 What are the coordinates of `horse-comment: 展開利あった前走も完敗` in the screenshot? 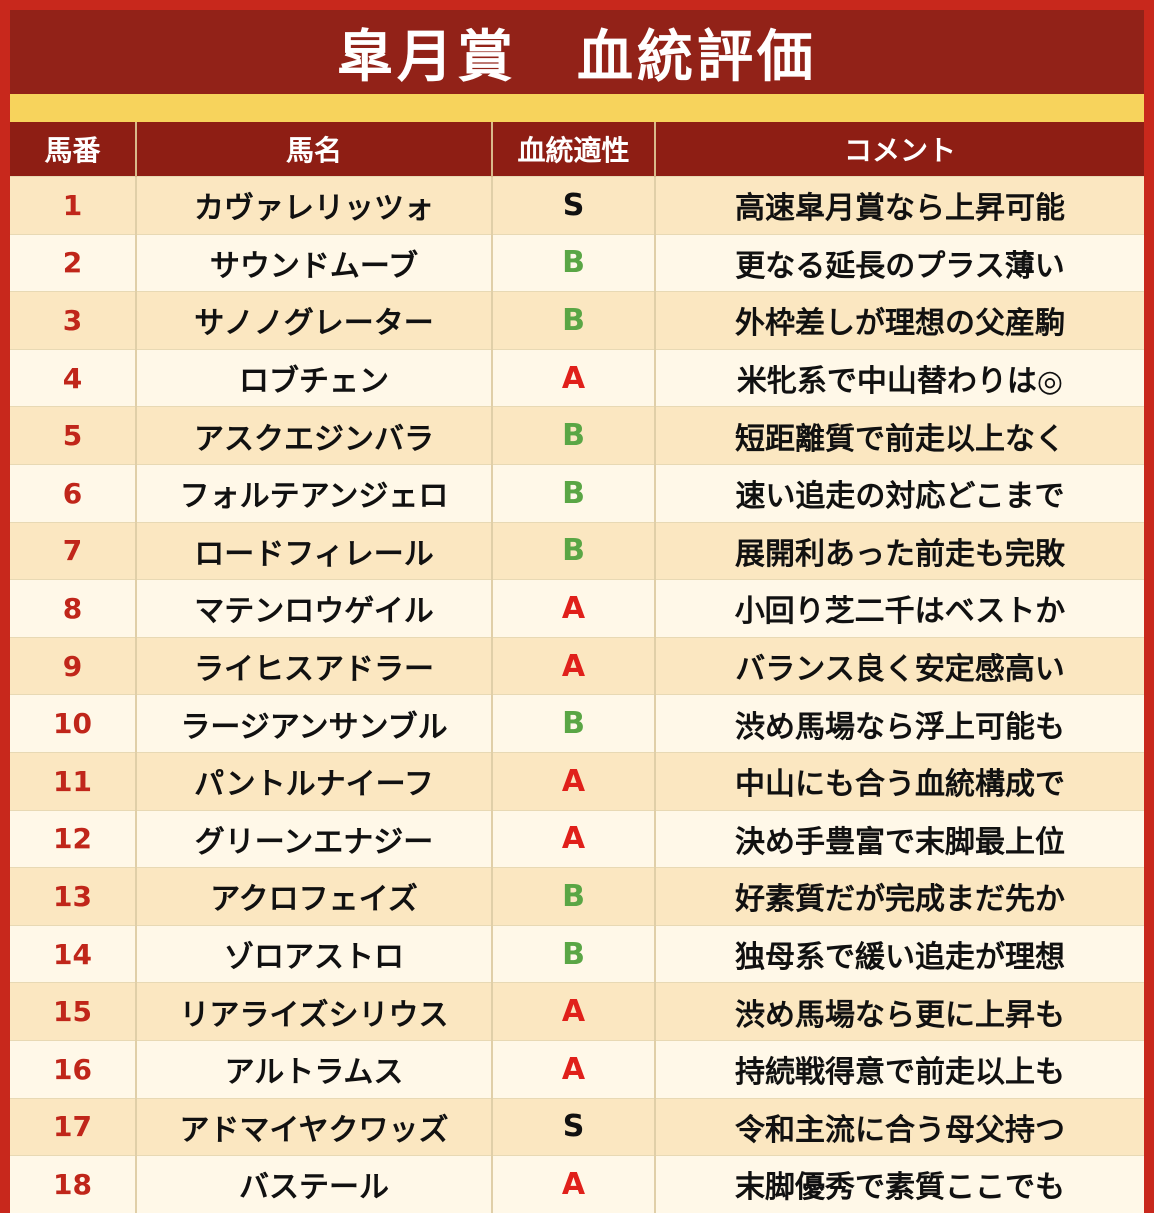 It's located at (899, 550).